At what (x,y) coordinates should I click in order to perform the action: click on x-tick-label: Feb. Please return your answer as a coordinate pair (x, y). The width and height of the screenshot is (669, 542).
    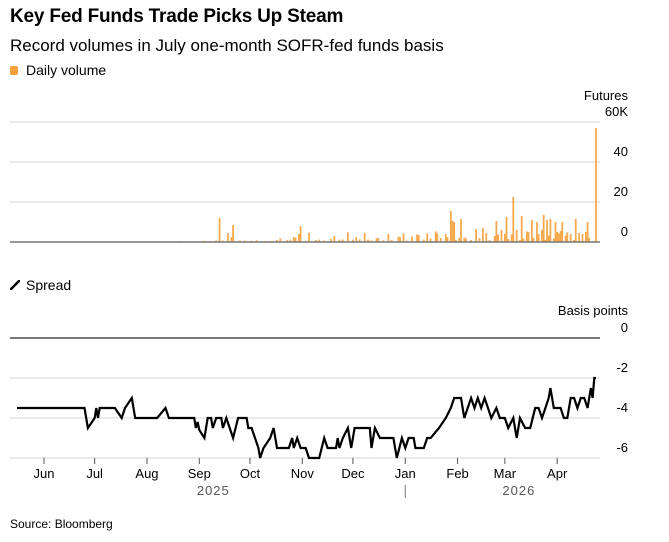
    Looking at the image, I should click on (457, 473).